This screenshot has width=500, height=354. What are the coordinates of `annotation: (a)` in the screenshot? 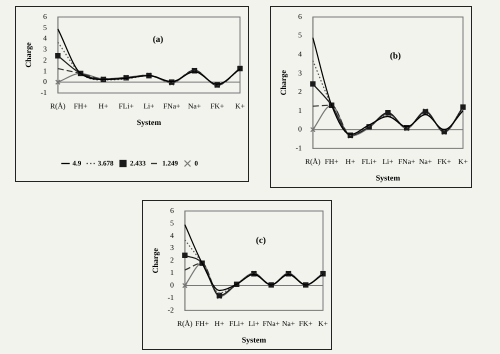 It's located at (158, 39).